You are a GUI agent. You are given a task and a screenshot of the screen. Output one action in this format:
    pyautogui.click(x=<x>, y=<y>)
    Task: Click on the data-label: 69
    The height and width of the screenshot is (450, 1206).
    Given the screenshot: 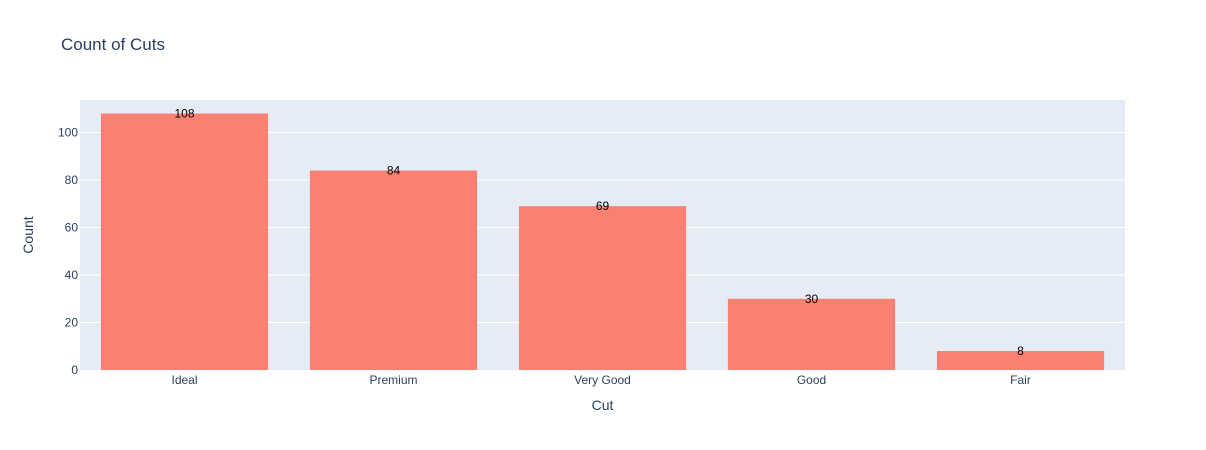 What is the action you would take?
    pyautogui.click(x=603, y=206)
    